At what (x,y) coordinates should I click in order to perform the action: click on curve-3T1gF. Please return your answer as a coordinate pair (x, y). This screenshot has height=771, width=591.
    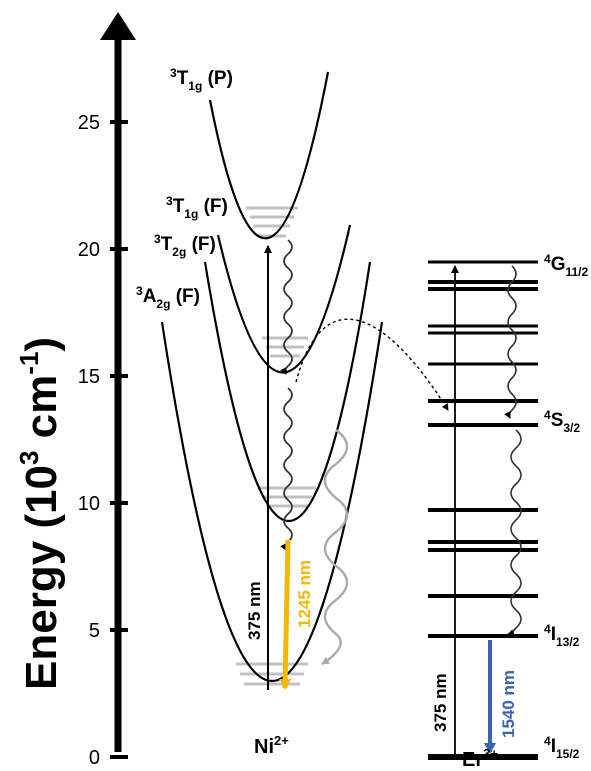
    Looking at the image, I should click on (284, 299).